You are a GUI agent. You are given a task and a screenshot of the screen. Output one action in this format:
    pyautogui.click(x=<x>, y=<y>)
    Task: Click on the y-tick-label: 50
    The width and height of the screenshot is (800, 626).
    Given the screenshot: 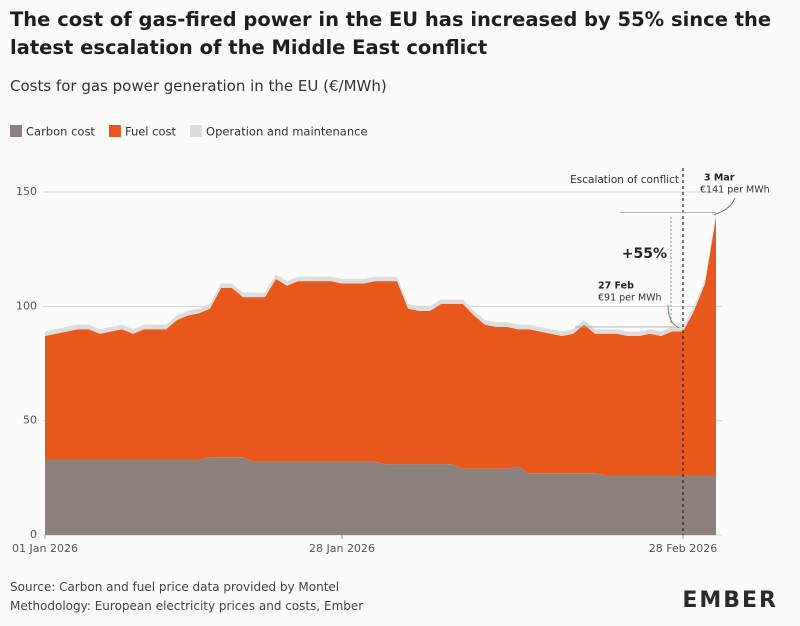 What is the action you would take?
    pyautogui.click(x=30, y=420)
    